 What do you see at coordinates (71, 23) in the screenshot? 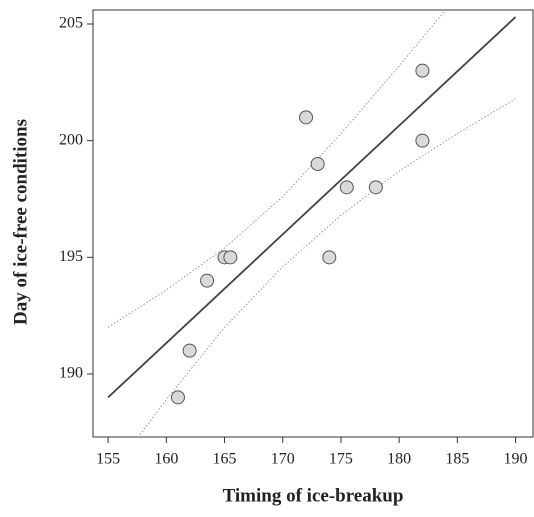
I see `y-tick-label: 205` at bounding box center [71, 23].